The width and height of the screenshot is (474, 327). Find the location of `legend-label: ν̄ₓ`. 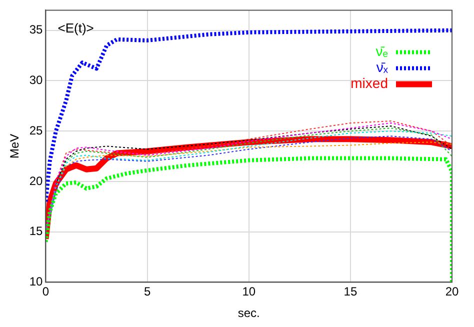

legend-label: ν̄ₓ is located at coordinates (382, 67).